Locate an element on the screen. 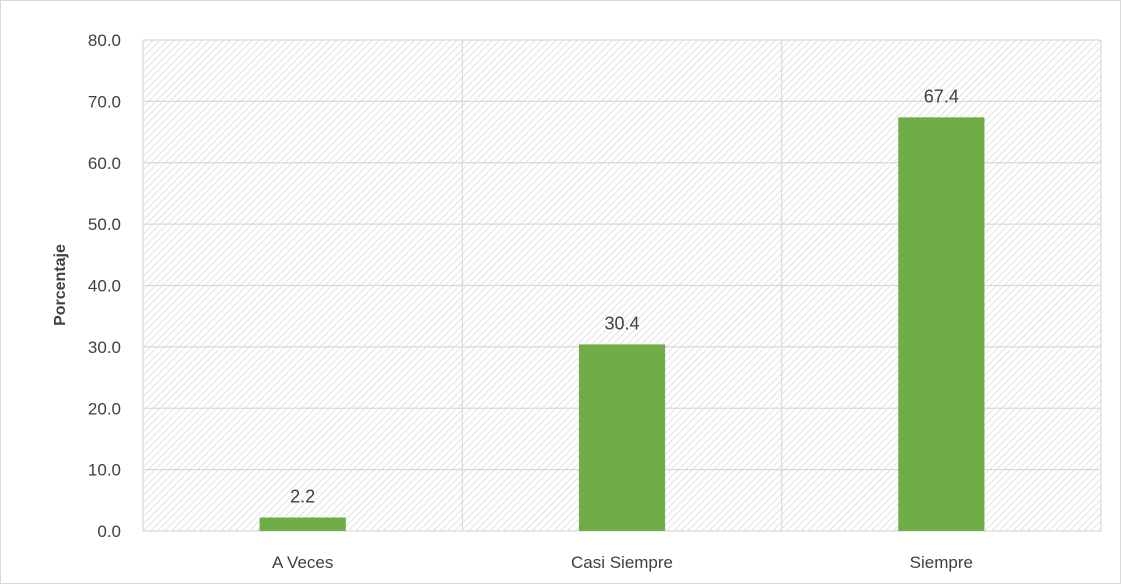 This screenshot has height=585, width=1121. data-label: 67.4 is located at coordinates (941, 96).